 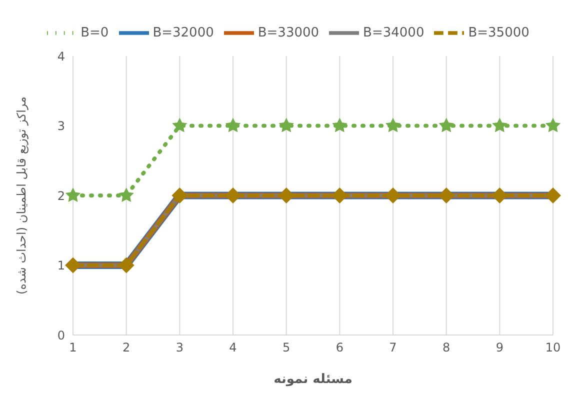 I want to click on legend-label: B=0, so click(x=94, y=33).